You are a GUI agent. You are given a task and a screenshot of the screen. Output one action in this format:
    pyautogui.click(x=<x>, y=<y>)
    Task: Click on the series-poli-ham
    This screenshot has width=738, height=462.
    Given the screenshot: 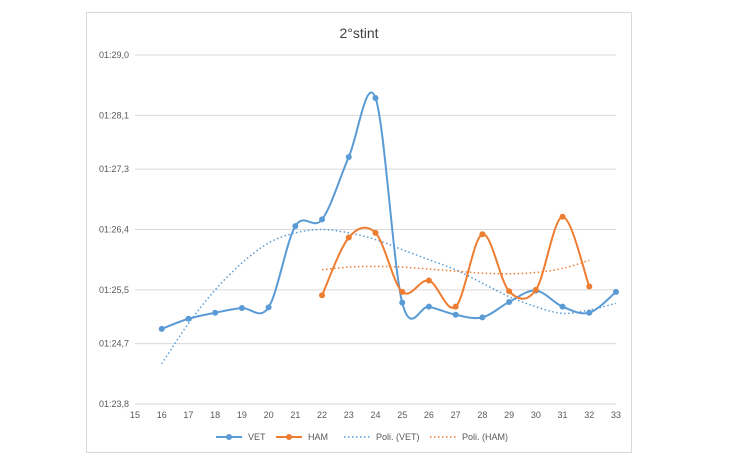 What is the action you would take?
    pyautogui.click(x=455, y=267)
    